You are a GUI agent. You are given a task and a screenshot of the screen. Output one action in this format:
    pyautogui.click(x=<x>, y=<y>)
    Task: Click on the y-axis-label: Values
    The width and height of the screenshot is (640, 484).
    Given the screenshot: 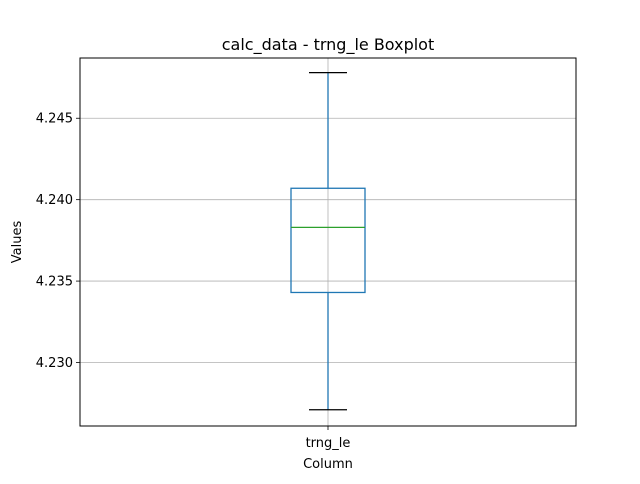 What is the action you would take?
    pyautogui.click(x=17, y=242)
    